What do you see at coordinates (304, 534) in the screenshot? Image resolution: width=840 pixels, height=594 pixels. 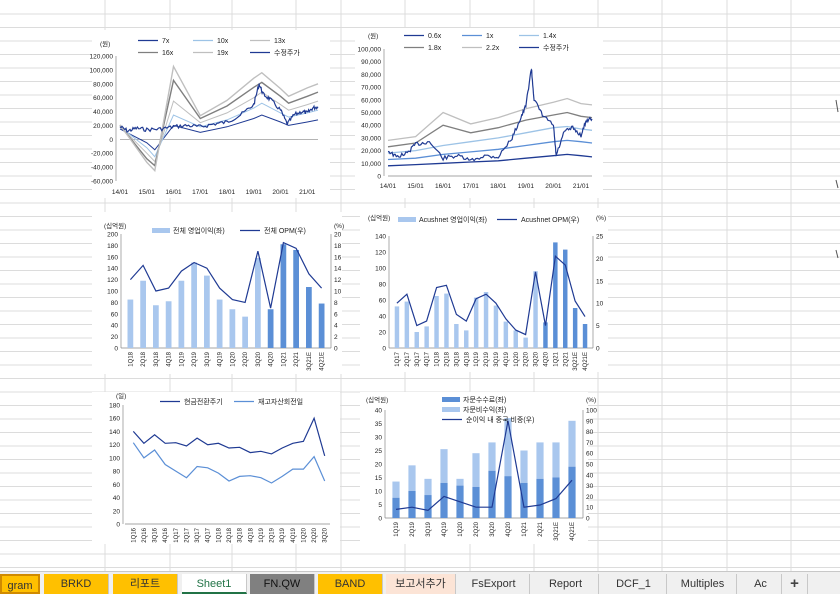 I see `chart5-x-tick: 1Q20` at bounding box center [304, 534].